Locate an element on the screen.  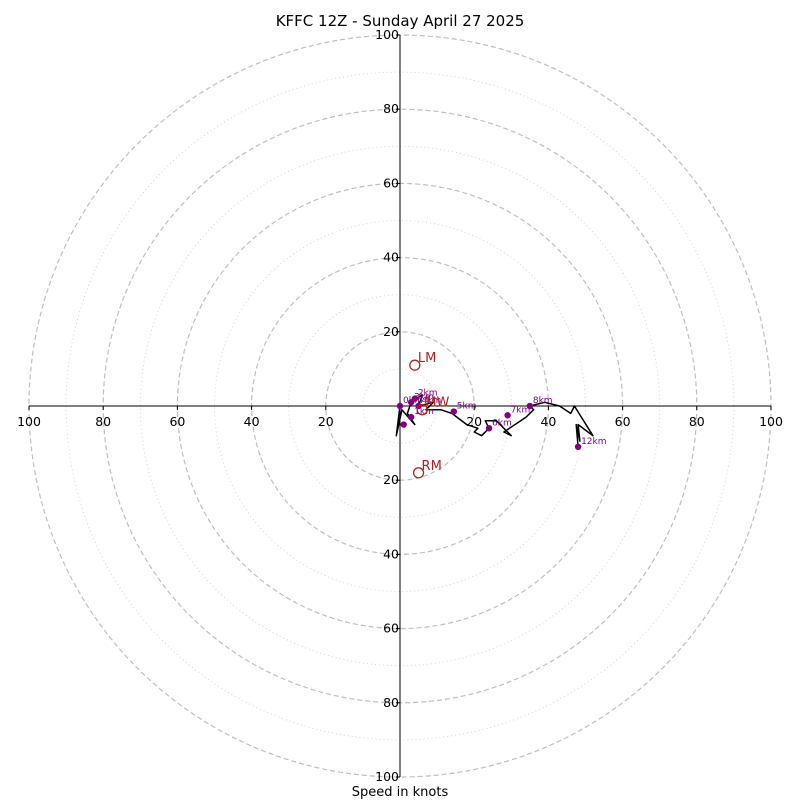
tick-label-left: 80 is located at coordinates (103, 421).